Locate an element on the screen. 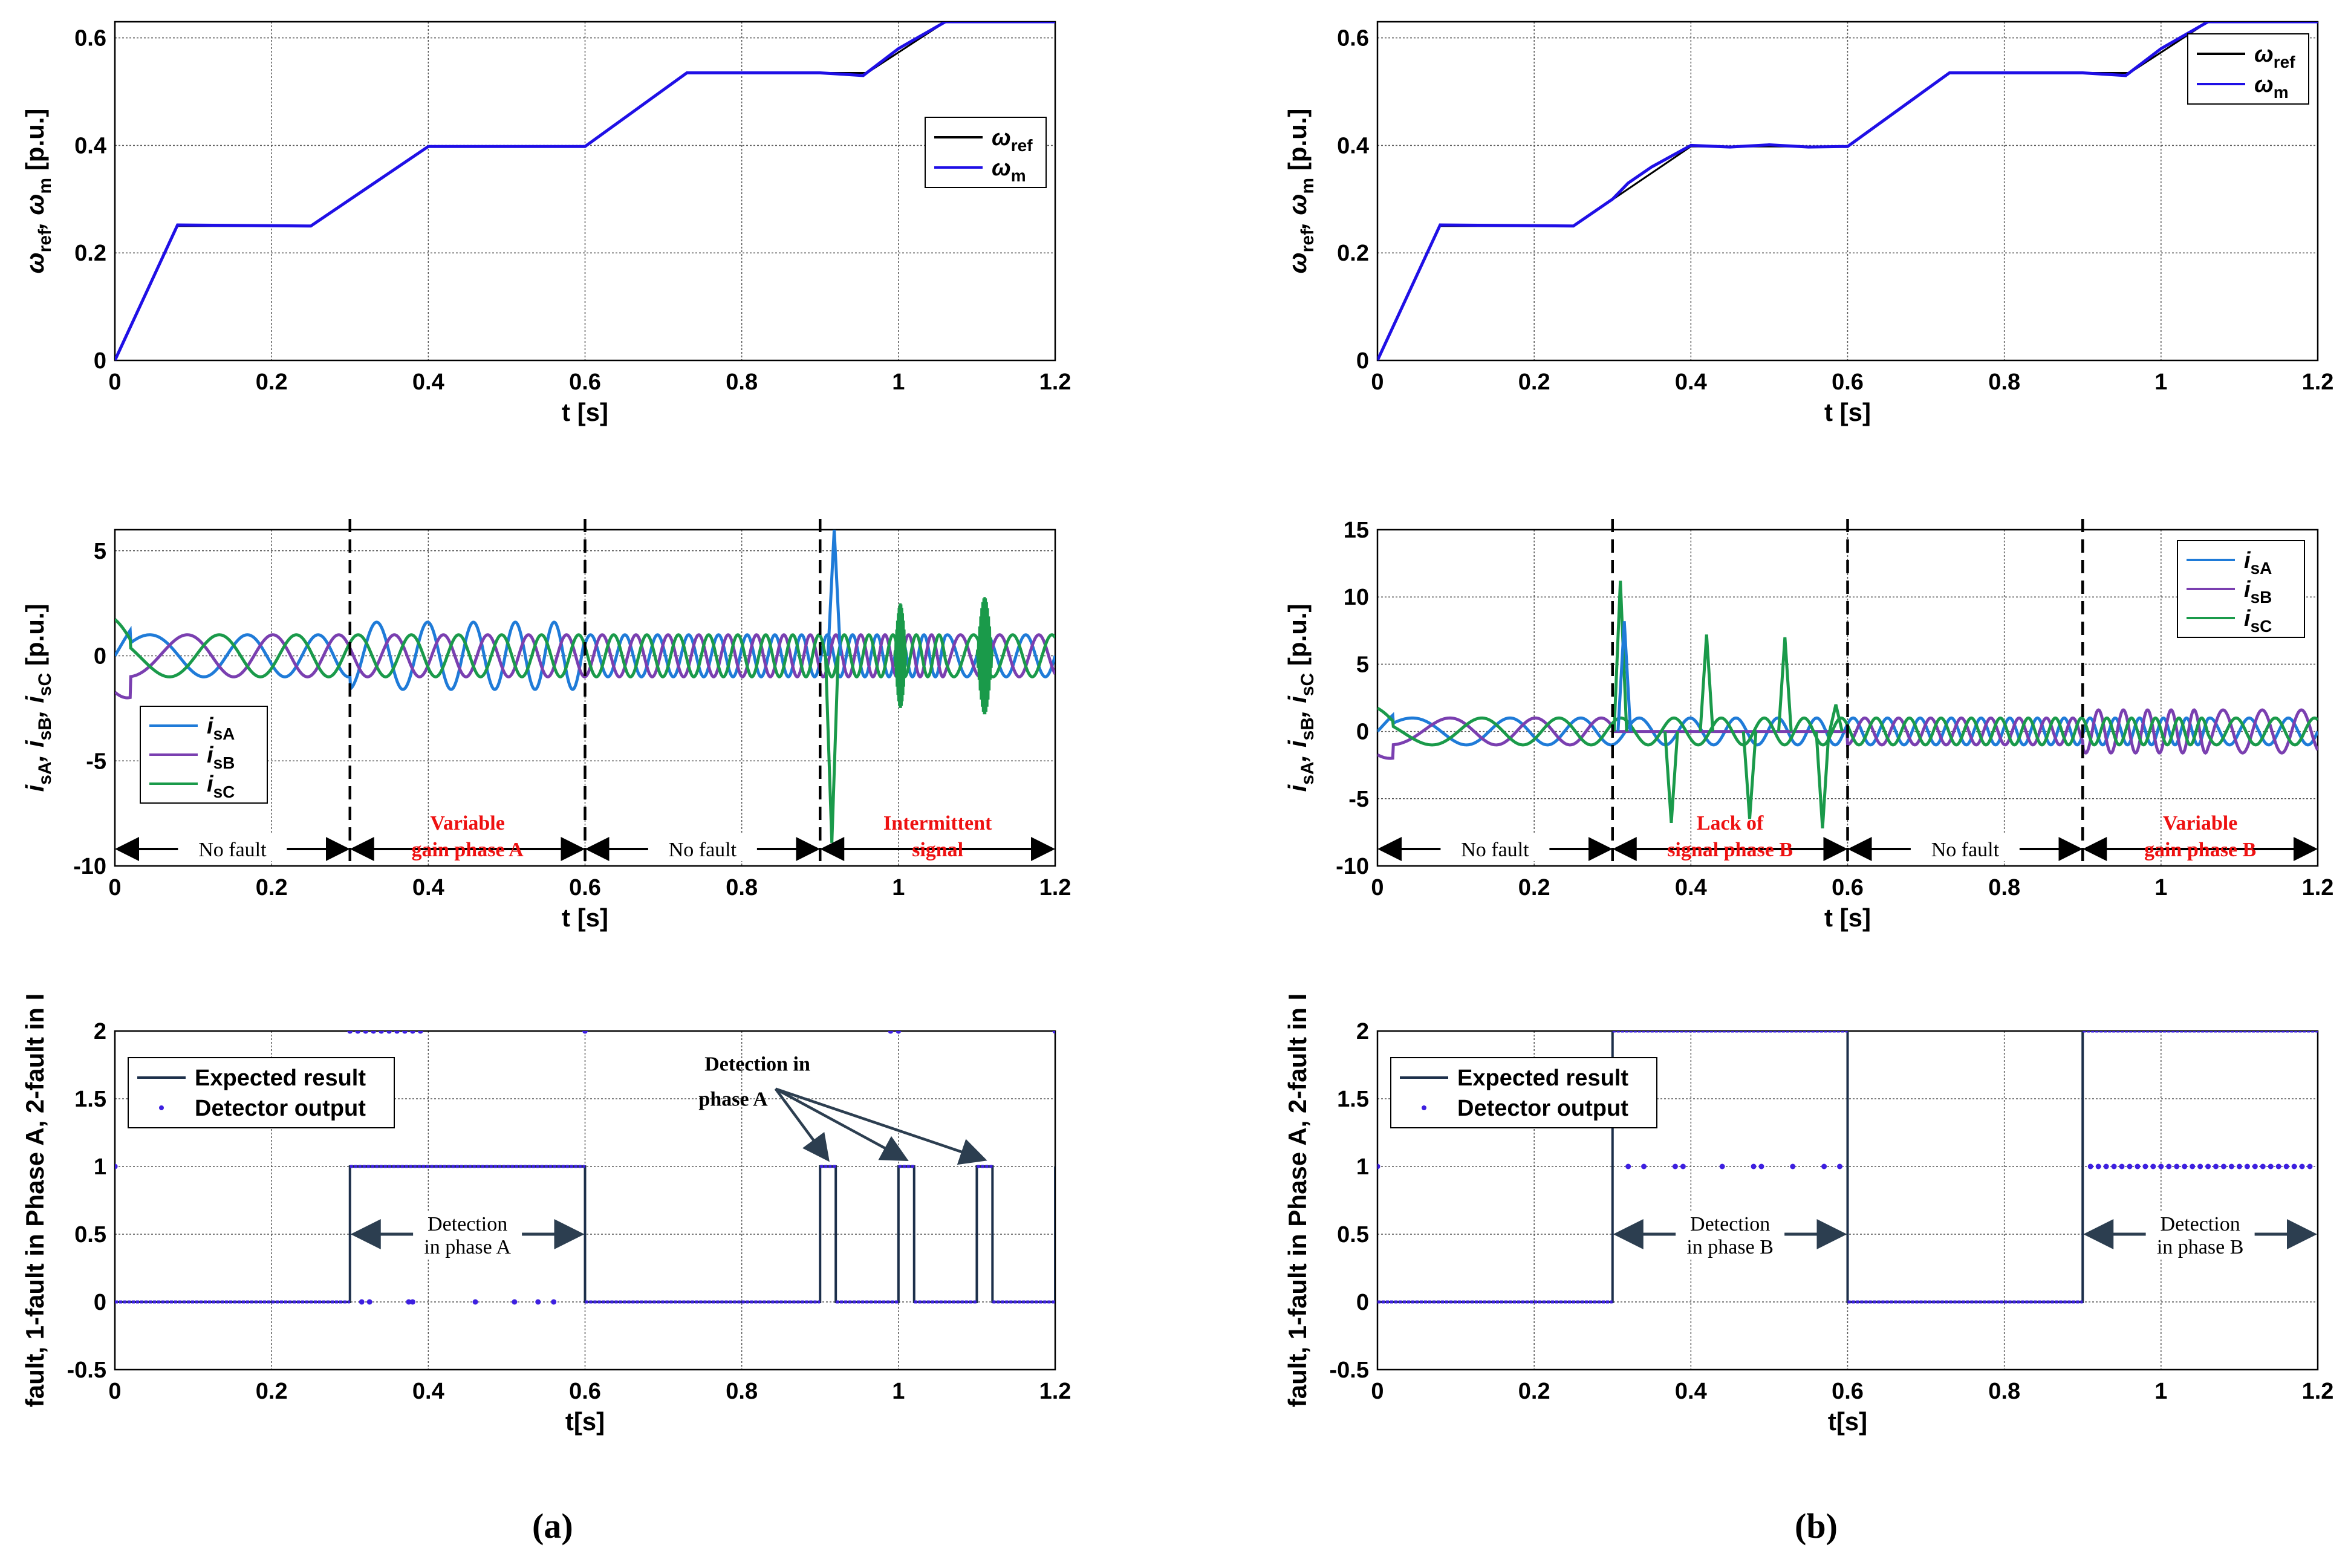  y-tick-label: 2 is located at coordinates (100, 1031).